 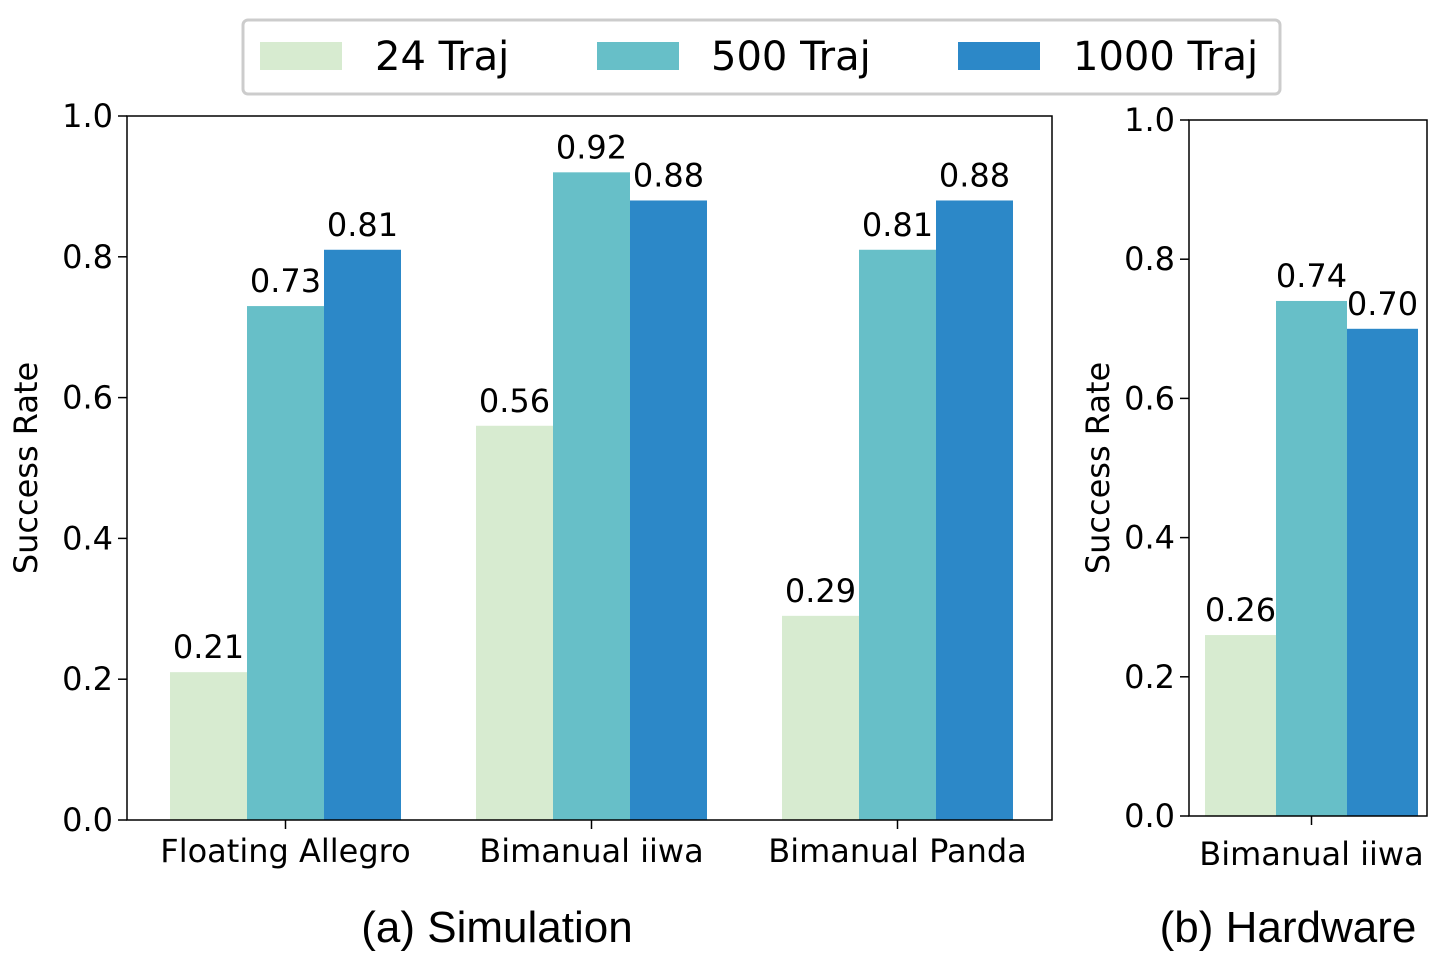 I want to click on value-label-bimanual-panda-24-traj: 0.29, so click(x=820, y=591).